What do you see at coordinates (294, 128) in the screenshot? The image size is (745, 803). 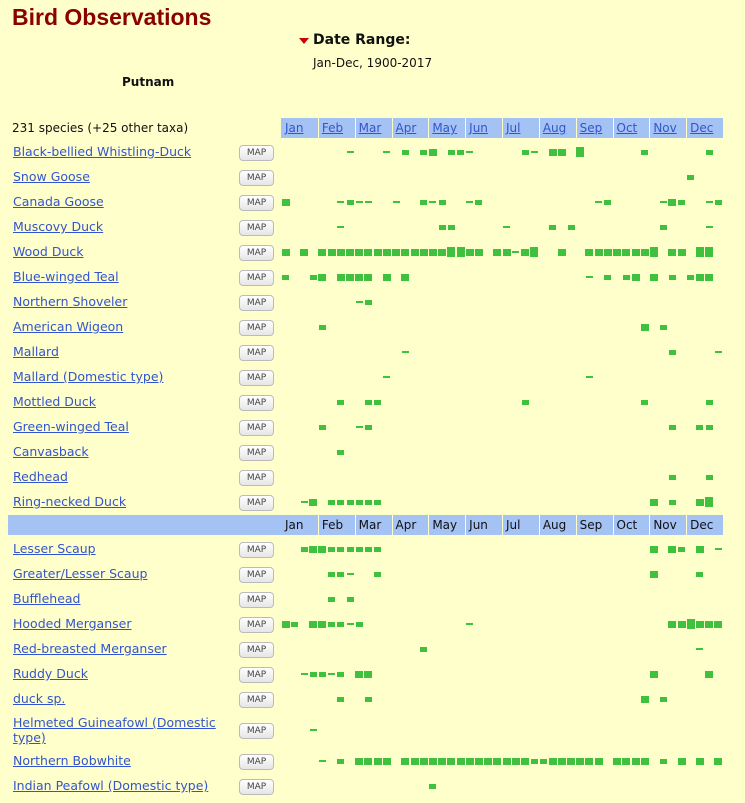 I see `month-label: Jan` at bounding box center [294, 128].